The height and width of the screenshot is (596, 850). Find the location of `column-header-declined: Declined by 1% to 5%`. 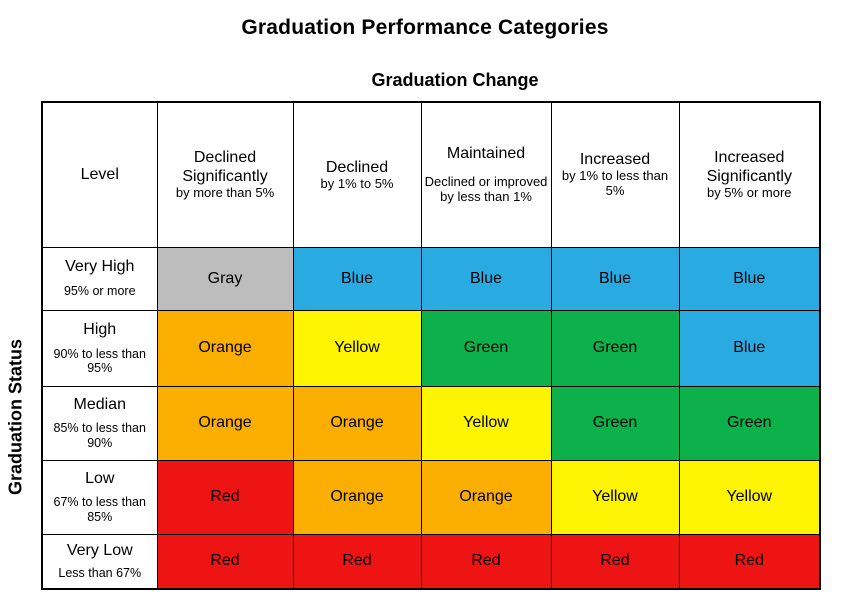

column-header-declined: Declined by 1% to 5% is located at coordinates (357, 174).